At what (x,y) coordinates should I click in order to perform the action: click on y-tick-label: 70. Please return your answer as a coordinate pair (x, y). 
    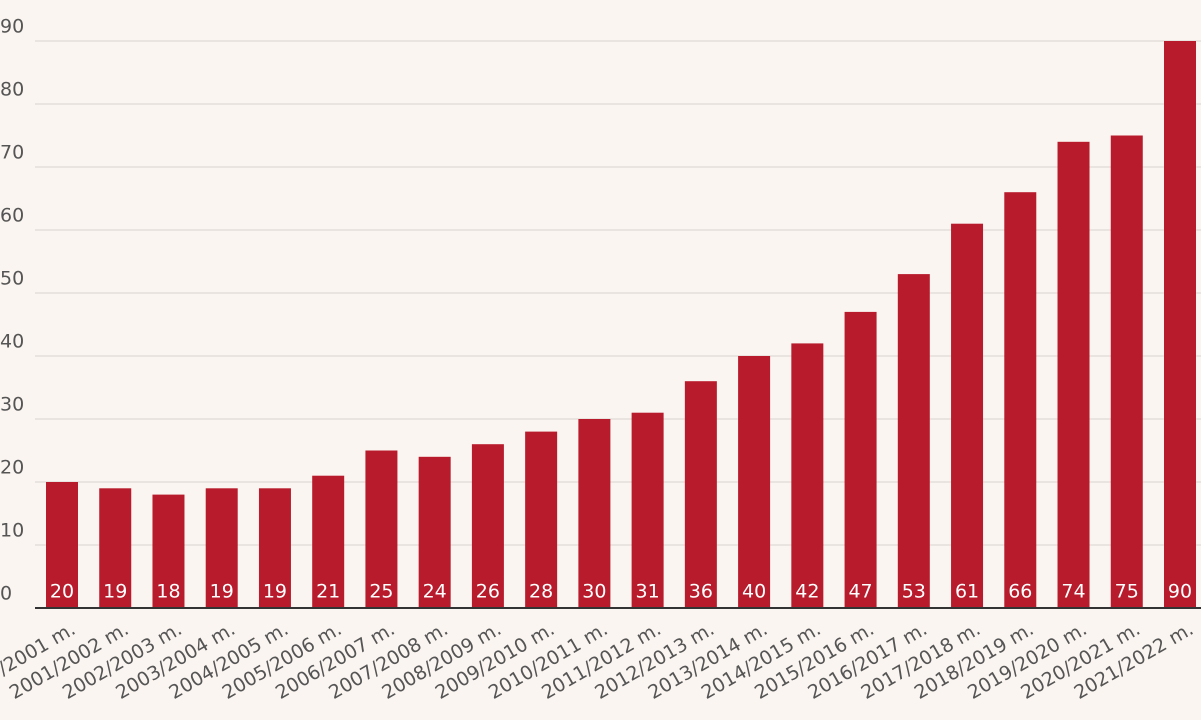
    Looking at the image, I should click on (12, 153).